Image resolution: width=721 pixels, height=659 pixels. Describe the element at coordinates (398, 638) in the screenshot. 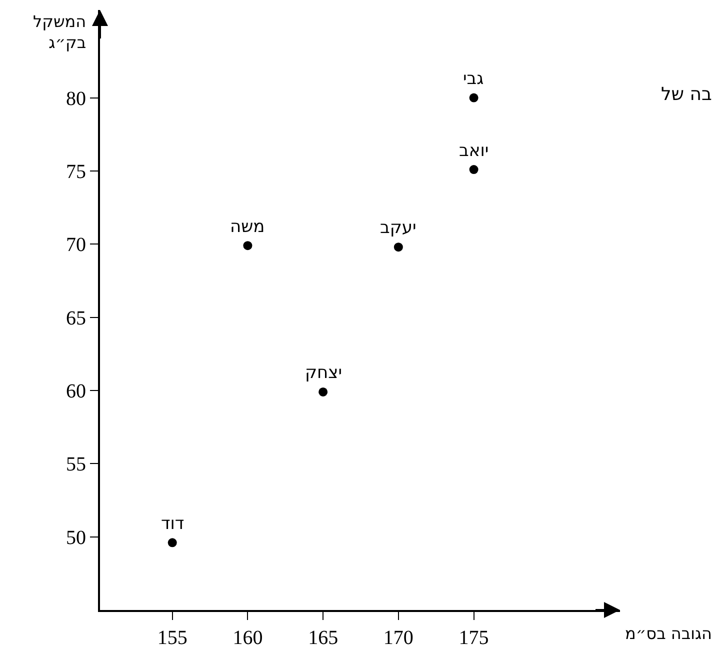

I see `x-tick-label: 170` at that location.